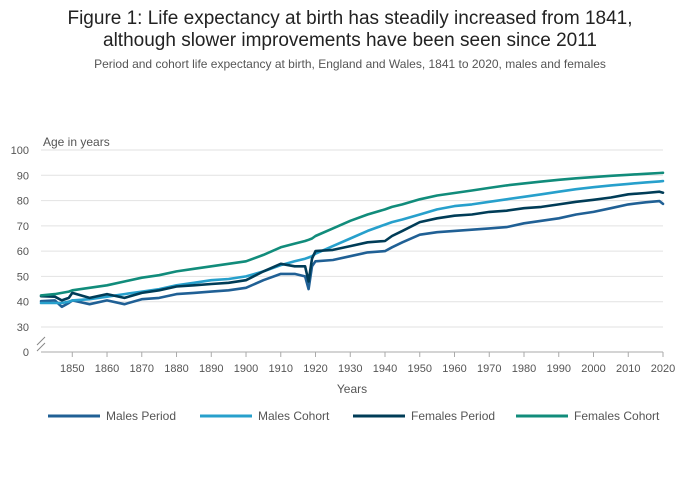 This screenshot has width=700, height=486. What do you see at coordinates (617, 416) in the screenshot?
I see `legend-label-females-cohort: Females Cohort` at bounding box center [617, 416].